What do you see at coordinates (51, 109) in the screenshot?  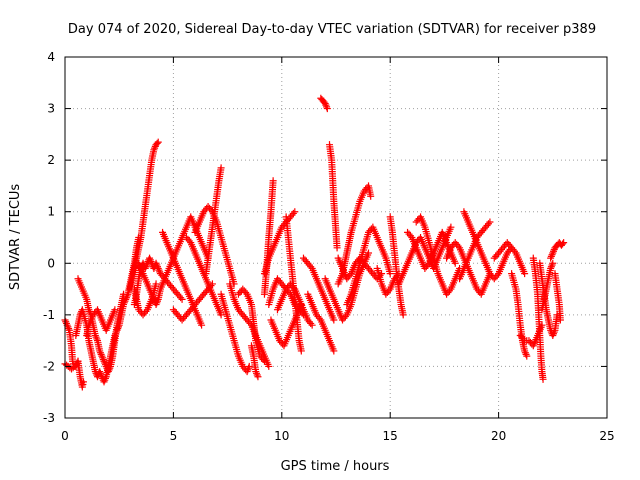 I see `y-tick-label: 3` at bounding box center [51, 109].